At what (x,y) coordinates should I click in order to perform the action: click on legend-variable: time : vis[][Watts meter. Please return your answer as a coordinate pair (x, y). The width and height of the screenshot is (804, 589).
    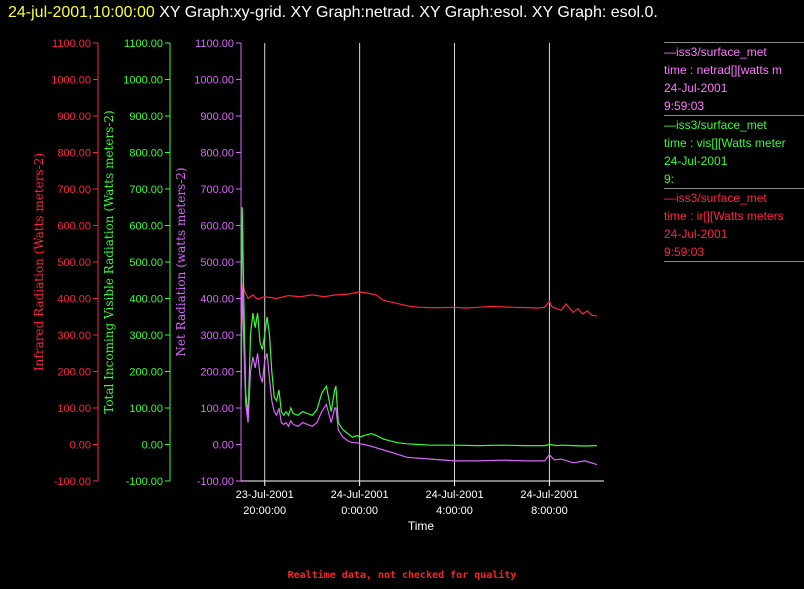
    Looking at the image, I should click on (725, 143).